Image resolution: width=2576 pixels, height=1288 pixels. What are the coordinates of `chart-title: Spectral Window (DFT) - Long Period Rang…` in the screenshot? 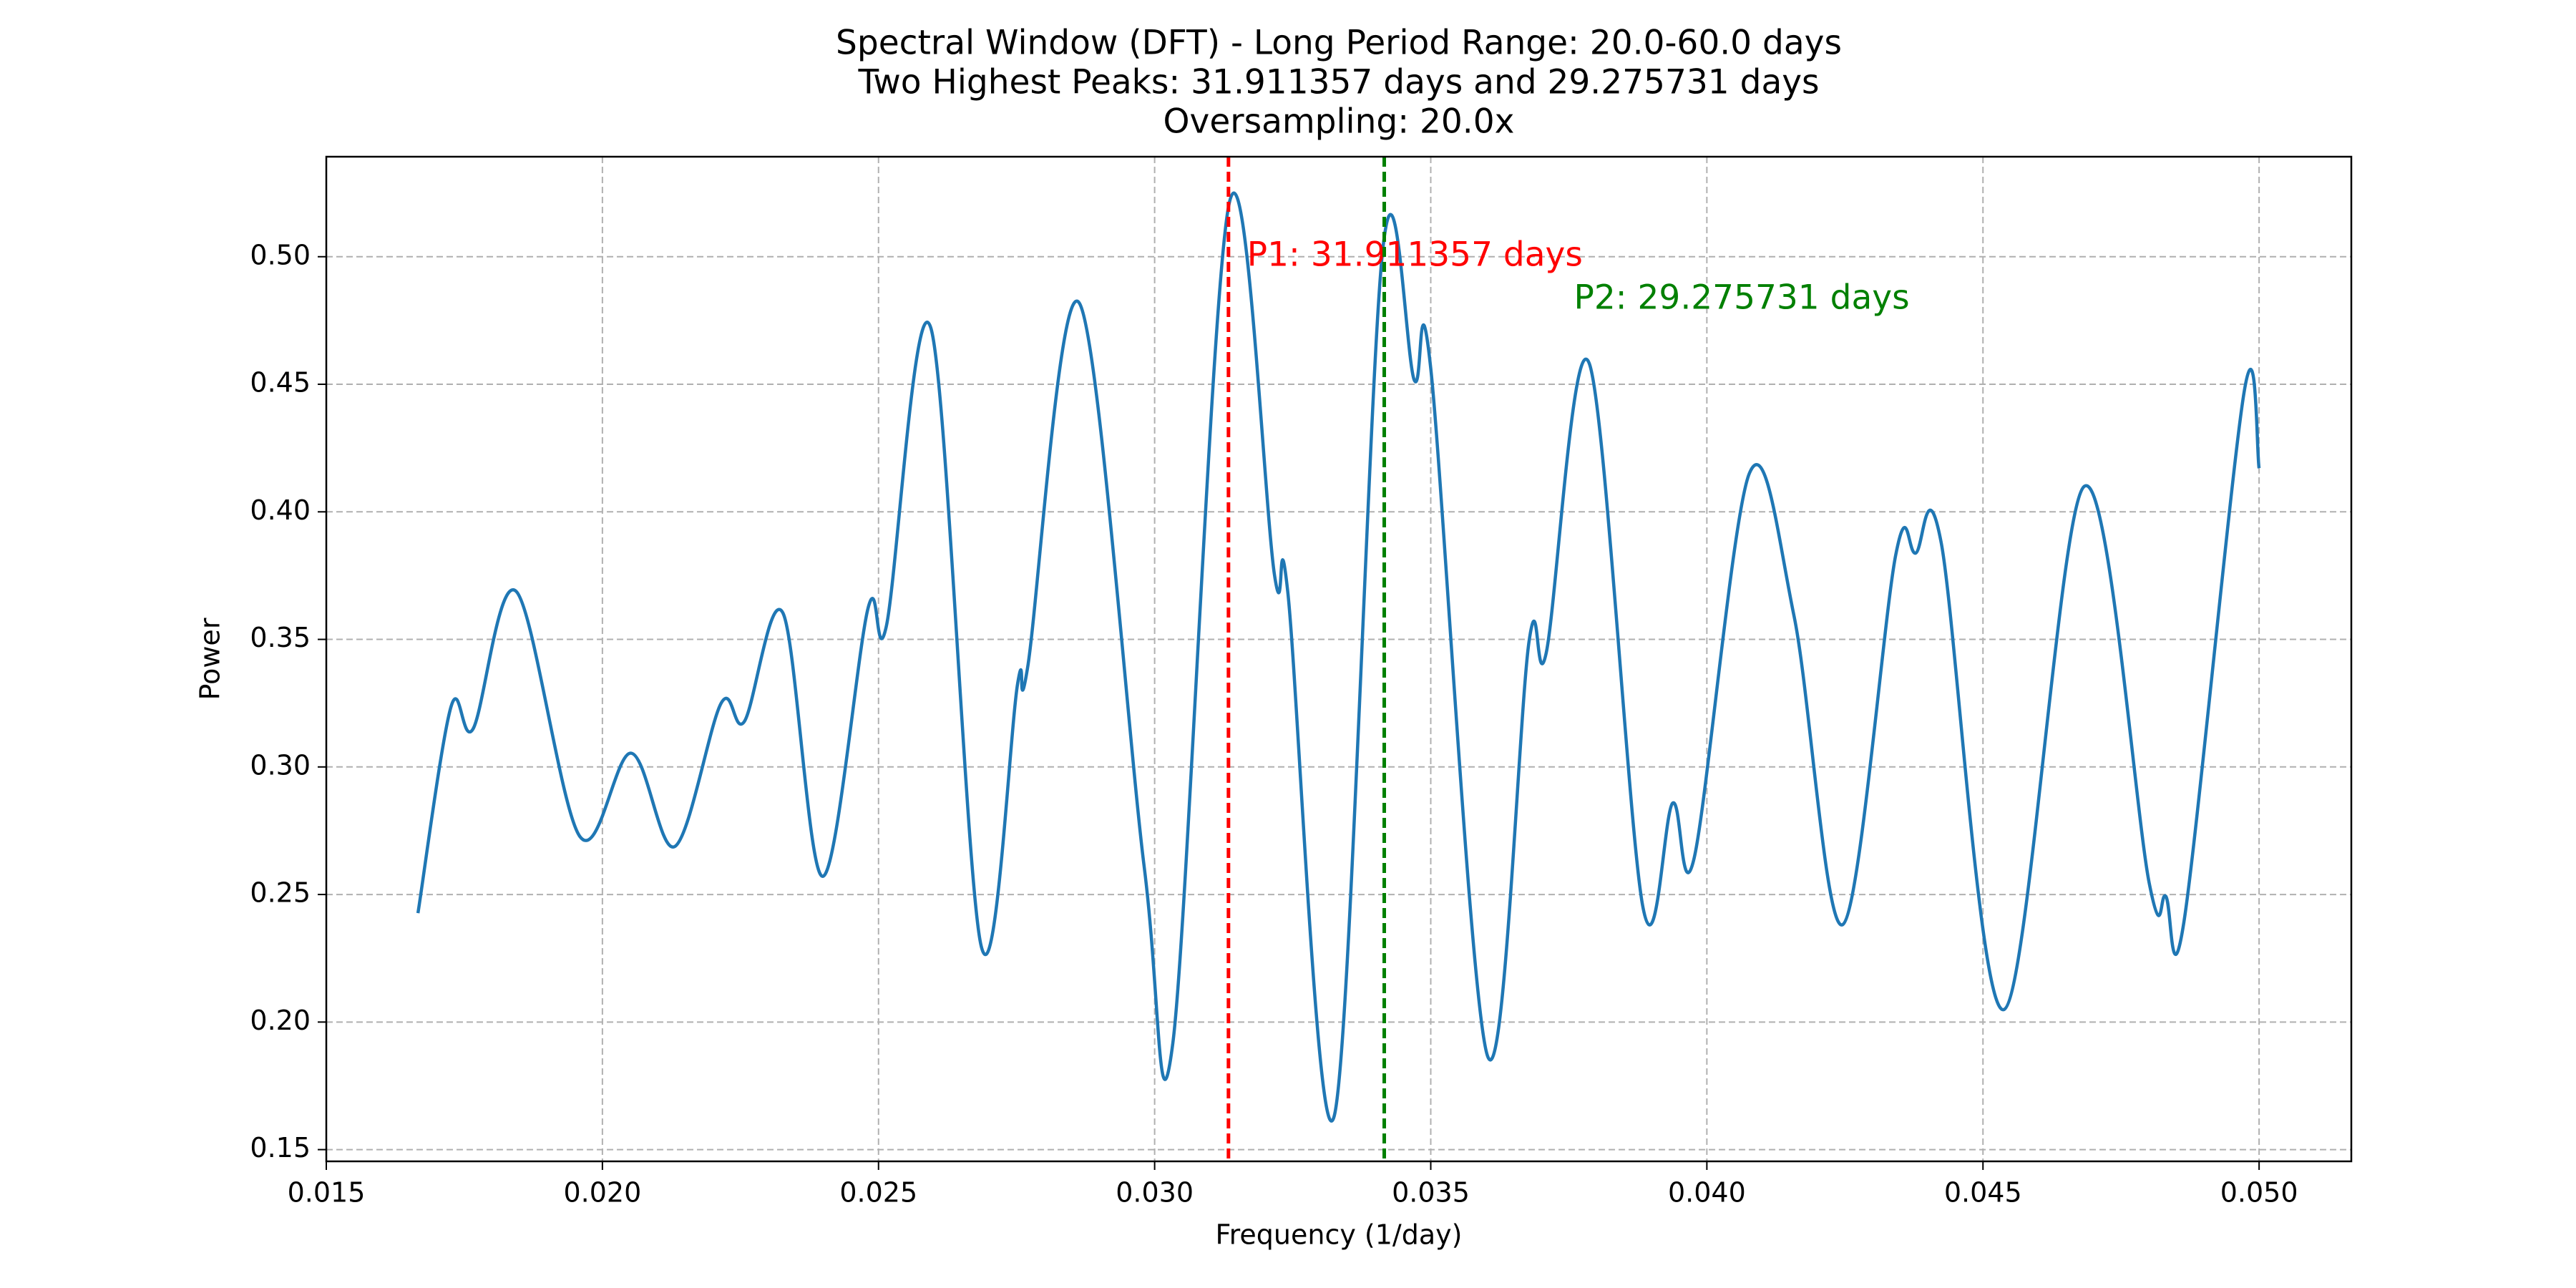 It's located at (1339, 43).